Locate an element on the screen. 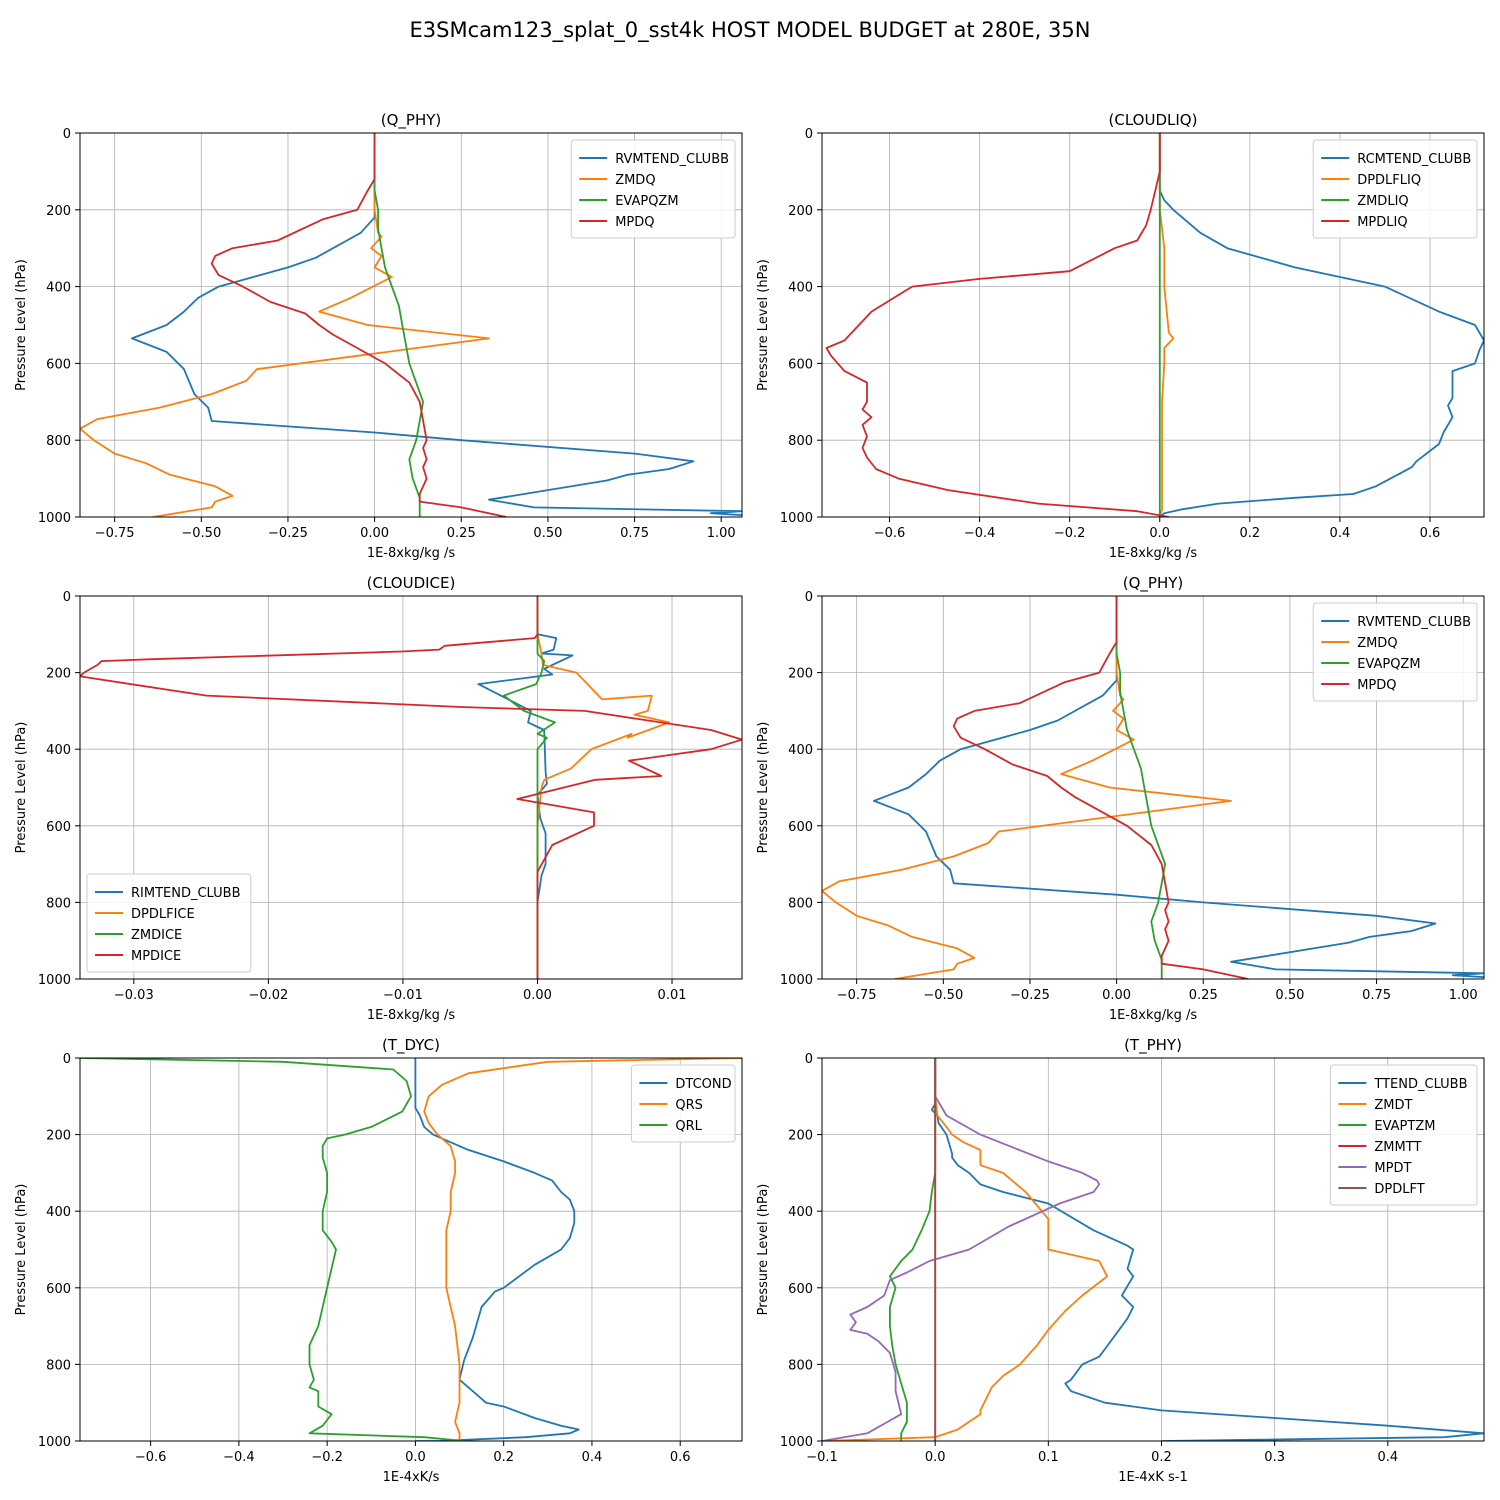 The width and height of the screenshot is (1500, 1500). subplot-title: (CLOUDLIQ) is located at coordinates (1153, 120).